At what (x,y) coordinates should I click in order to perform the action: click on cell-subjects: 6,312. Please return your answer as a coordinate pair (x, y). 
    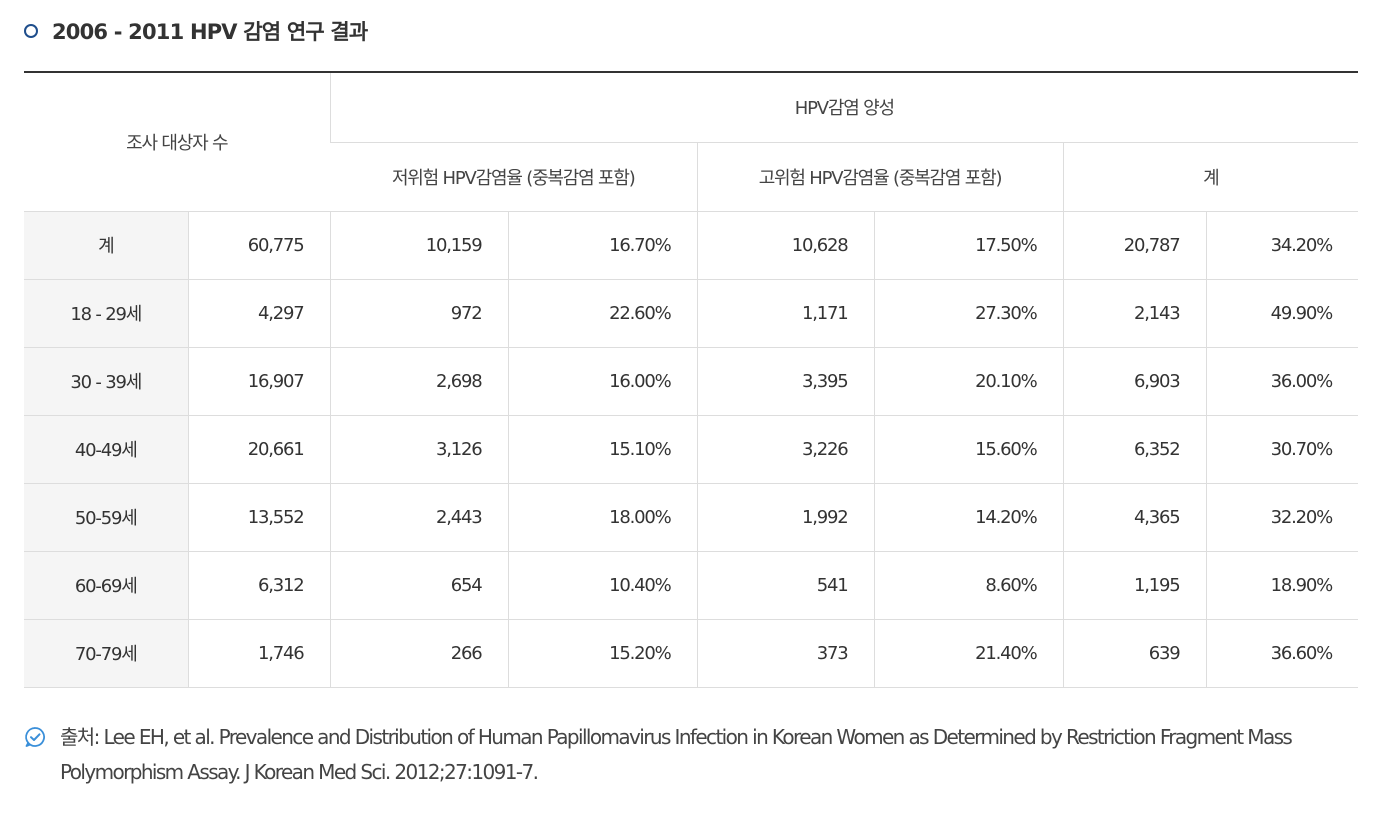
    Looking at the image, I should click on (259, 585).